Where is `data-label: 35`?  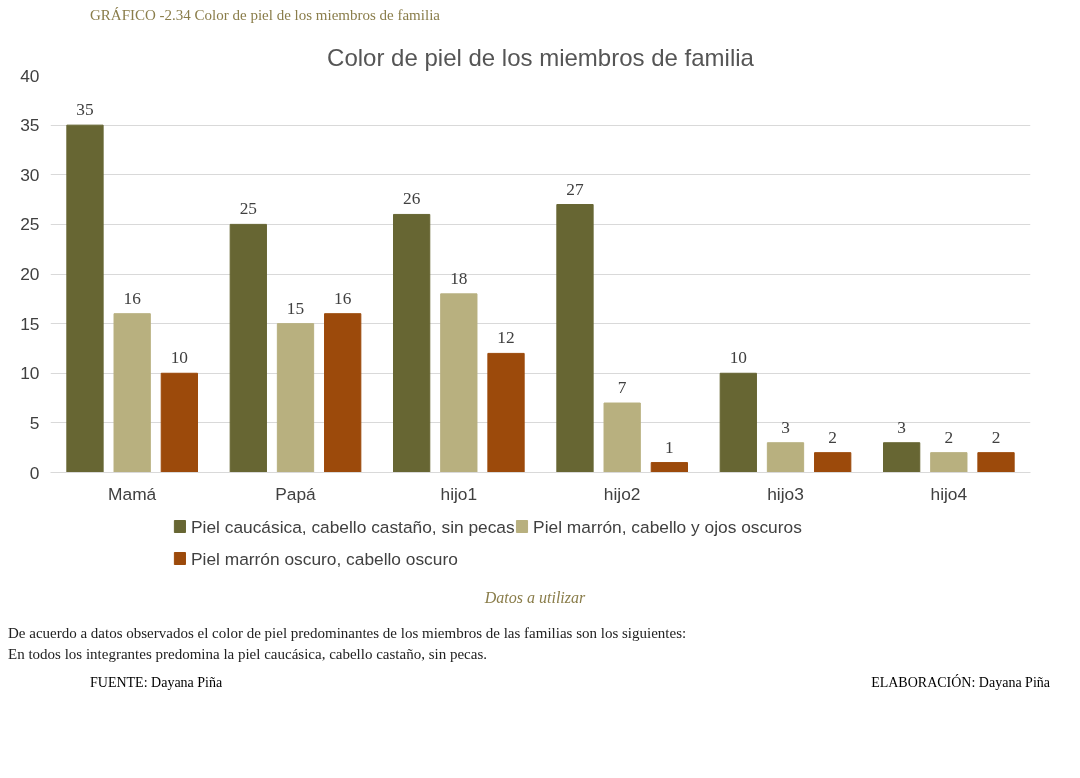
data-label: 35 is located at coordinates (85, 110).